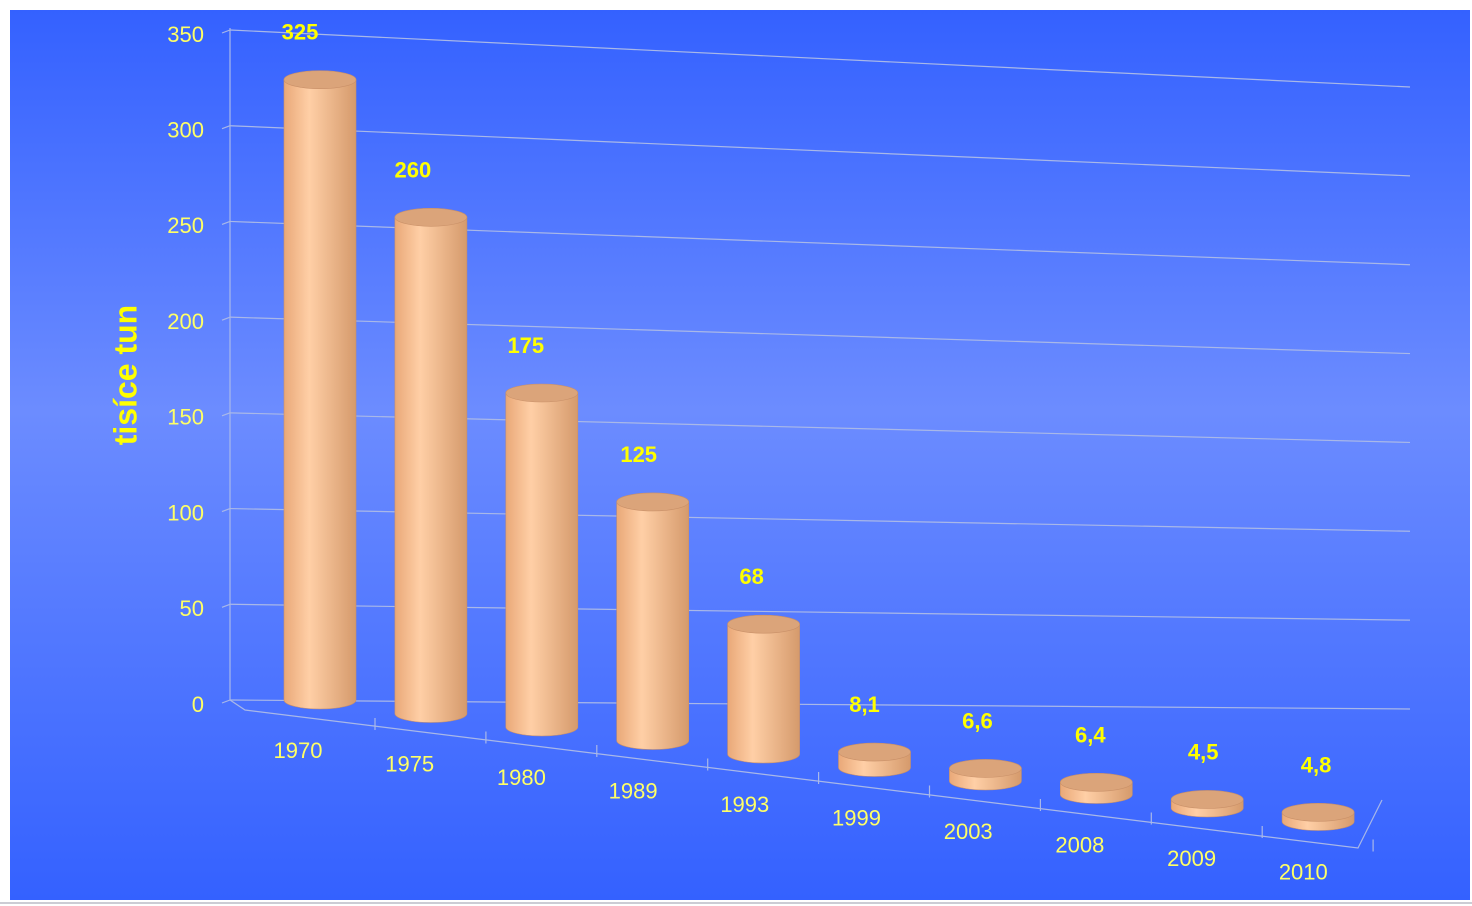 The width and height of the screenshot is (1472, 906). What do you see at coordinates (185, 130) in the screenshot?
I see `y-tick-label: 300` at bounding box center [185, 130].